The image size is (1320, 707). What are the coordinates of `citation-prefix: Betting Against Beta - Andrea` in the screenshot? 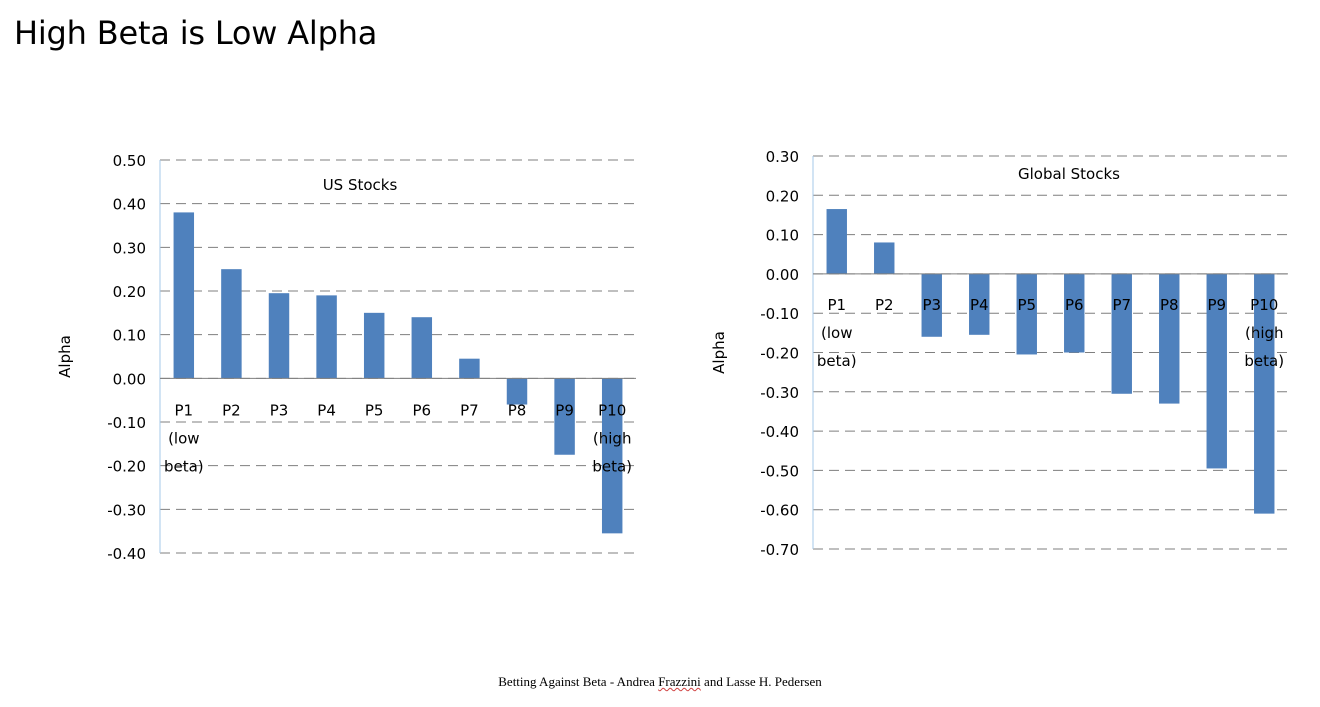 It's located at (578, 681).